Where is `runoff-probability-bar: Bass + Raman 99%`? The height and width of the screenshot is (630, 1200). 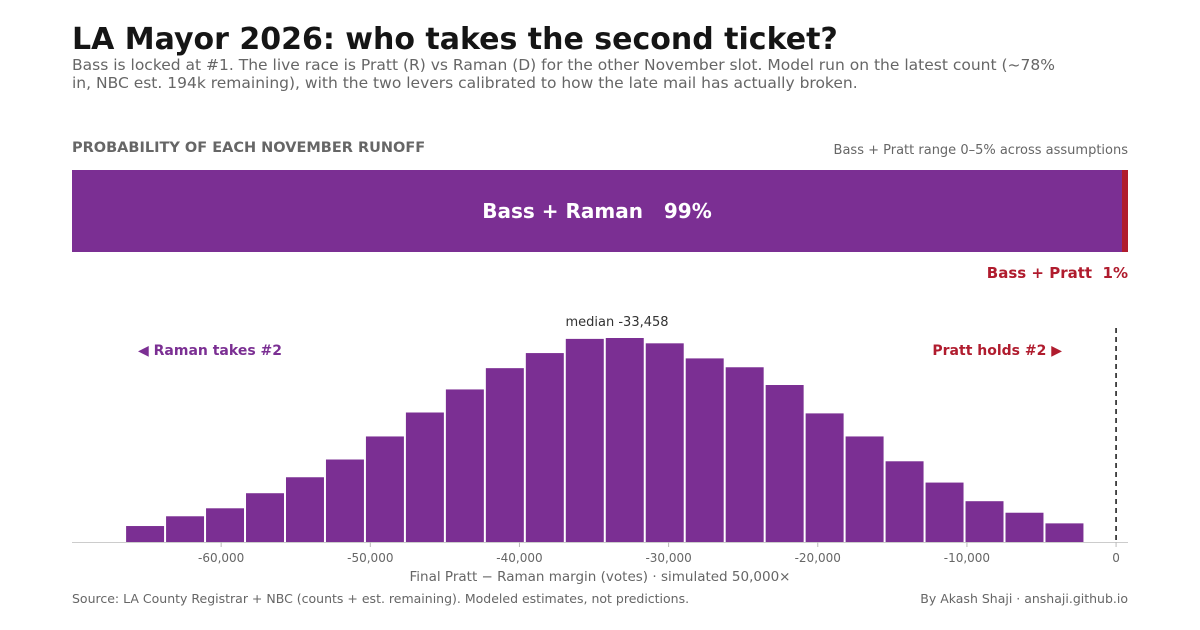 runoff-probability-bar: Bass + Raman 99% is located at coordinates (600, 211).